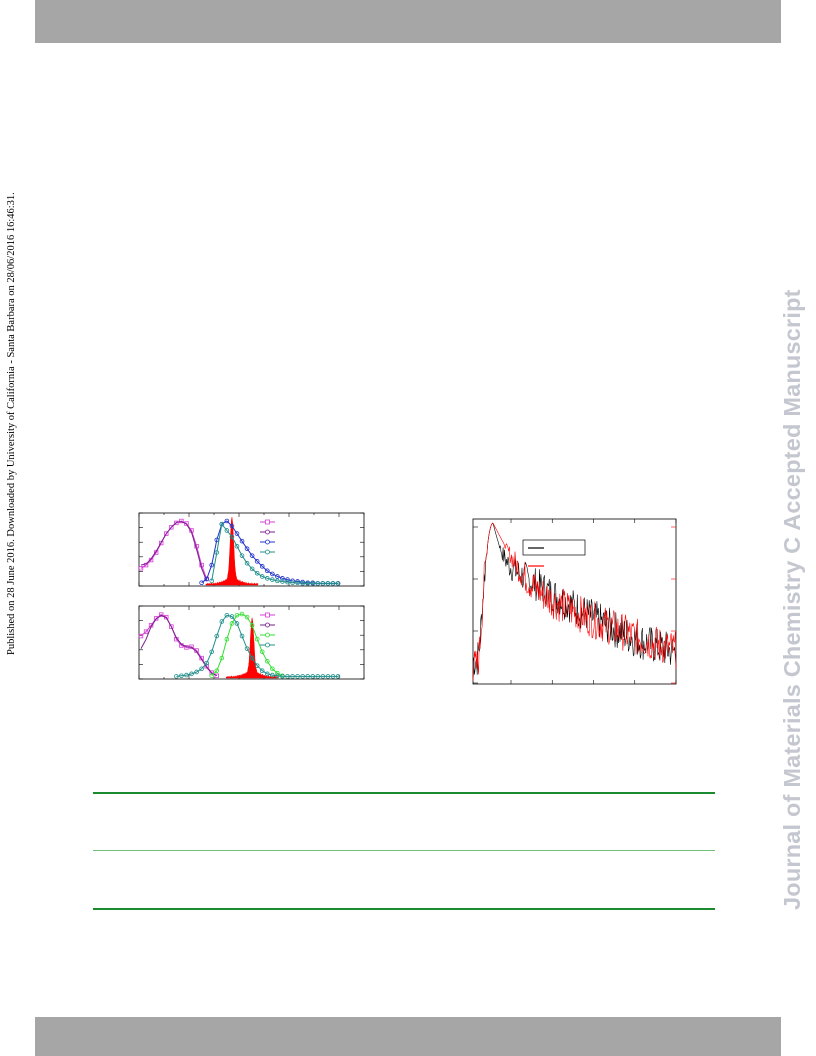 The width and height of the screenshot is (816, 1056). I want to click on footer-bar, so click(408, 1036).